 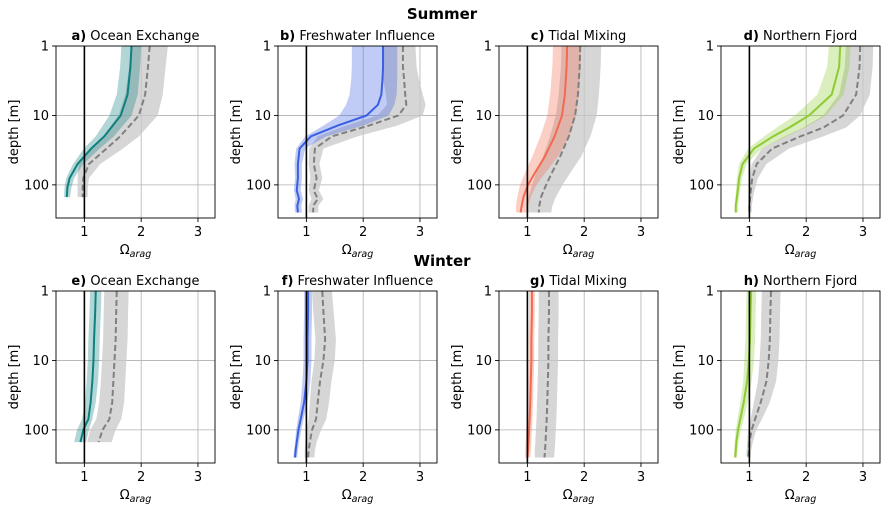 I want to click on panel-title: a) Ocean Exchange, so click(x=135, y=36).